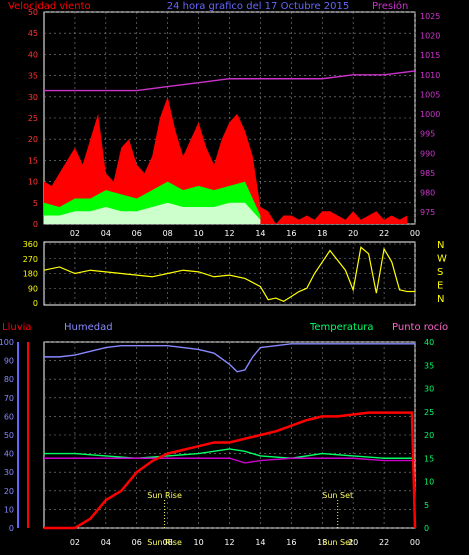 This screenshot has height=555, width=469. Describe the element at coordinates (30, 244) in the screenshot. I see `direction-tick-label: 360` at that location.